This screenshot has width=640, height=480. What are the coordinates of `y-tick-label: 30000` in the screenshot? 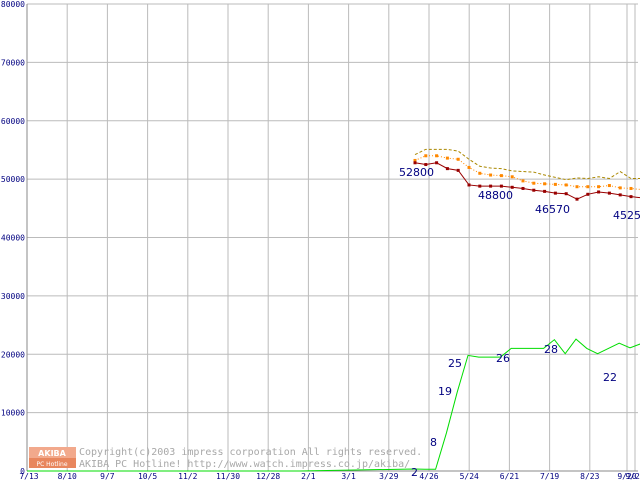 It's located at (13, 296).